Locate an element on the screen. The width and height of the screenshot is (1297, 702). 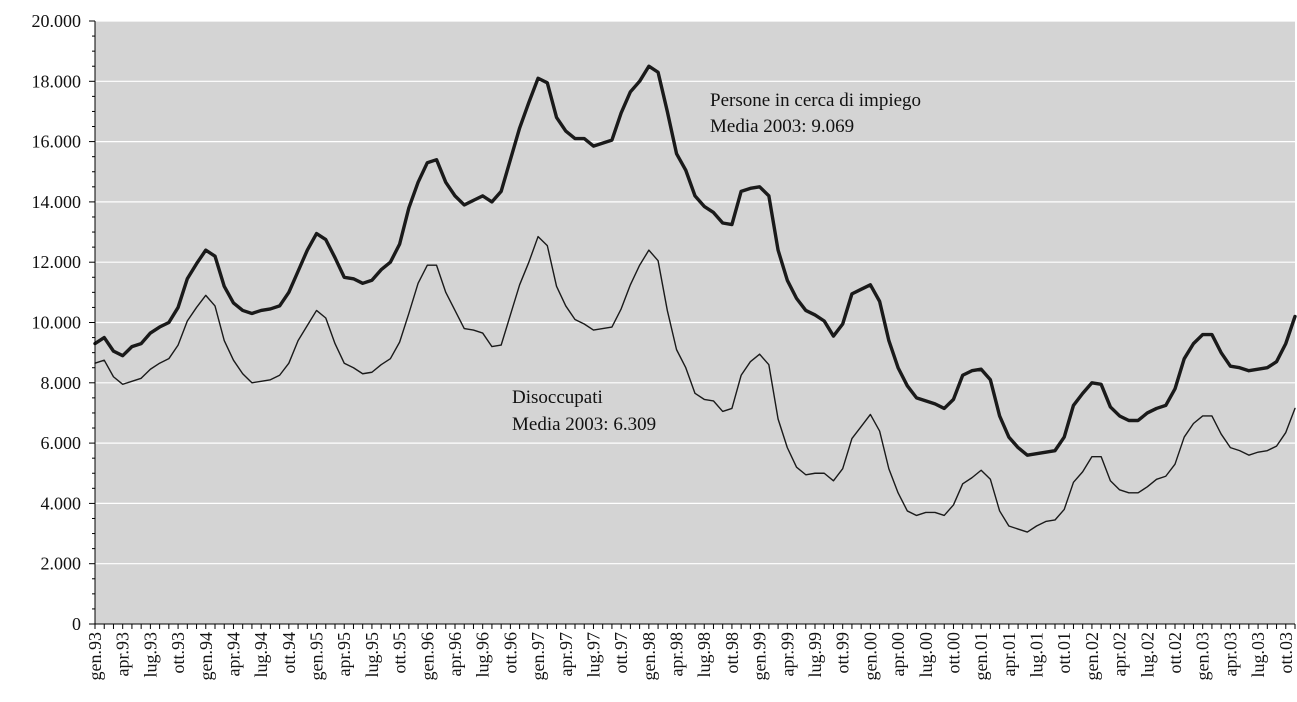
y-tick-label: 6.000 is located at coordinates (61, 443).